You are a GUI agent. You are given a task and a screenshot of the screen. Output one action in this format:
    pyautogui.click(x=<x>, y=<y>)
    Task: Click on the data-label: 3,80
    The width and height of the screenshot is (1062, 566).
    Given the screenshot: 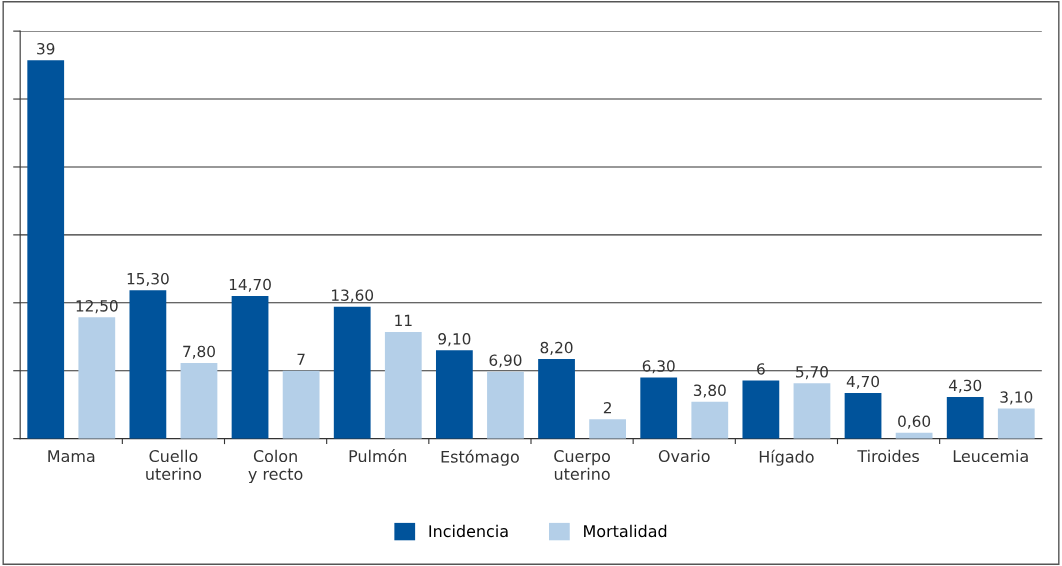 What is the action you would take?
    pyautogui.click(x=709, y=391)
    